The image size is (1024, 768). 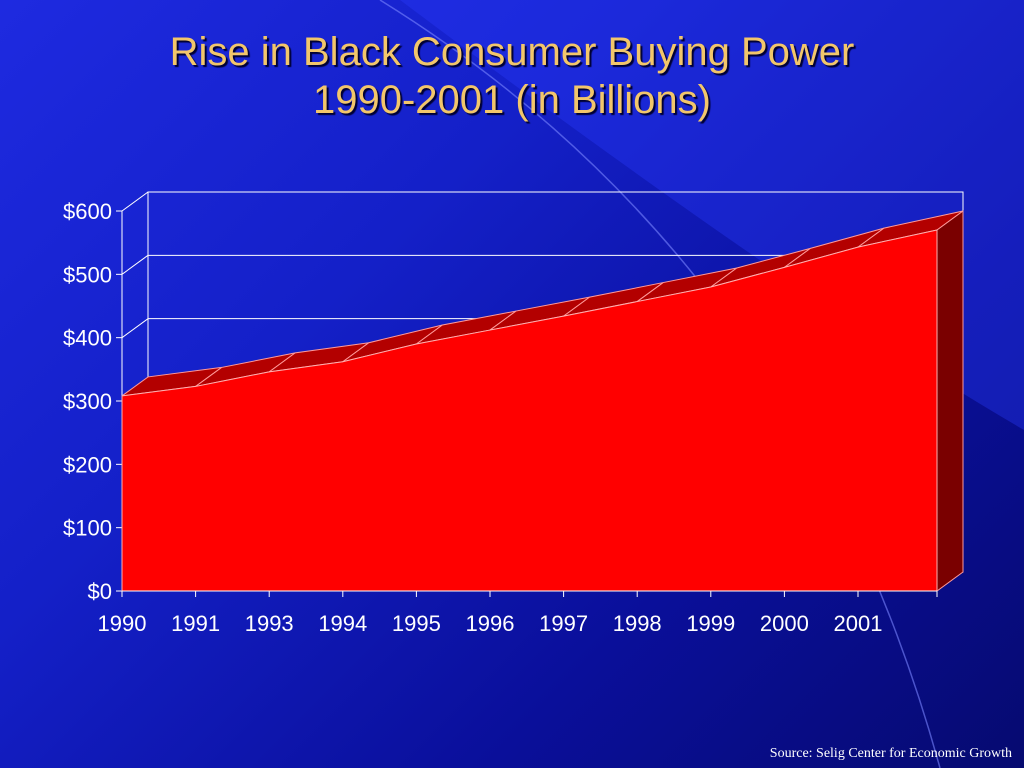 What do you see at coordinates (950, 401) in the screenshot?
I see `area-side-face` at bounding box center [950, 401].